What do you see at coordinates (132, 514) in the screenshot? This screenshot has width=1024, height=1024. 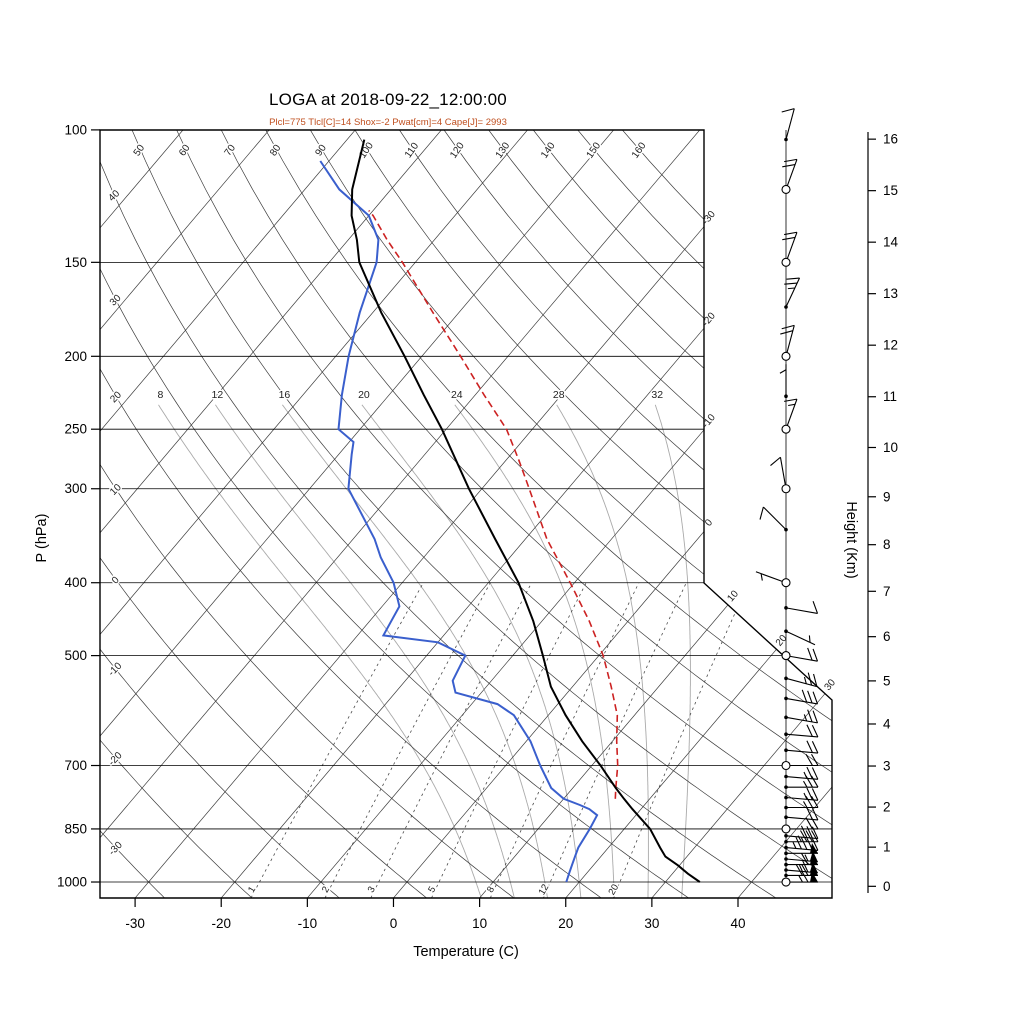 I see `dry-adiabat-line` at bounding box center [132, 514].